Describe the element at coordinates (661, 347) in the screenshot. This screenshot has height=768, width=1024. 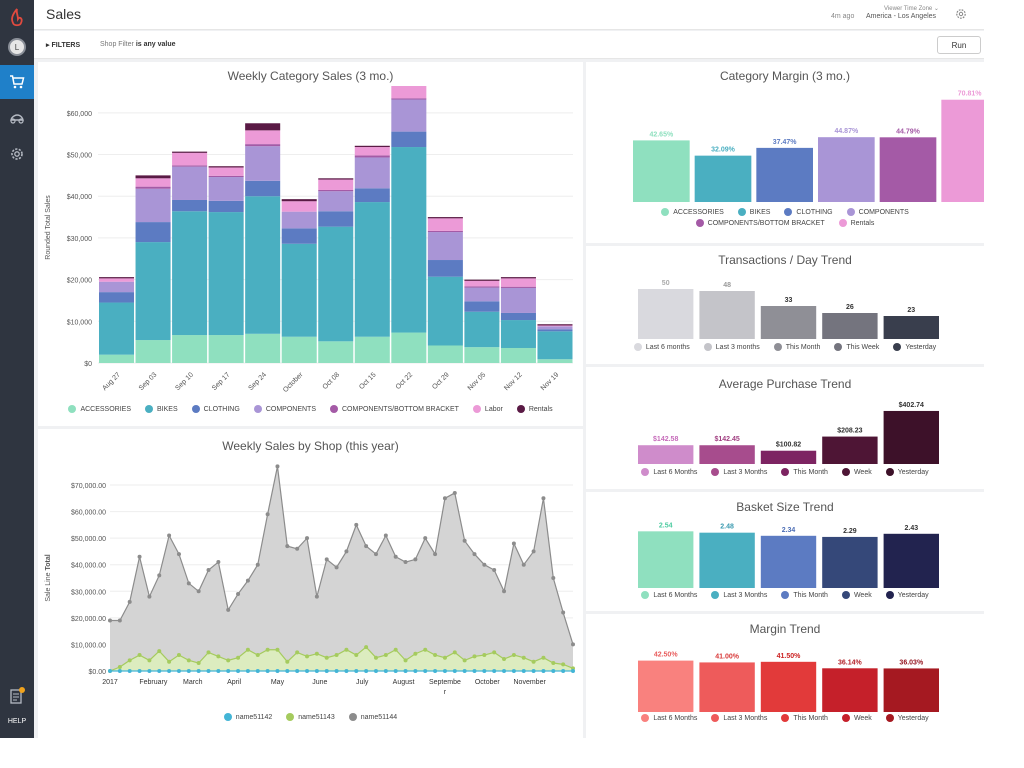
I see `legend-item: Last 6 months` at that location.